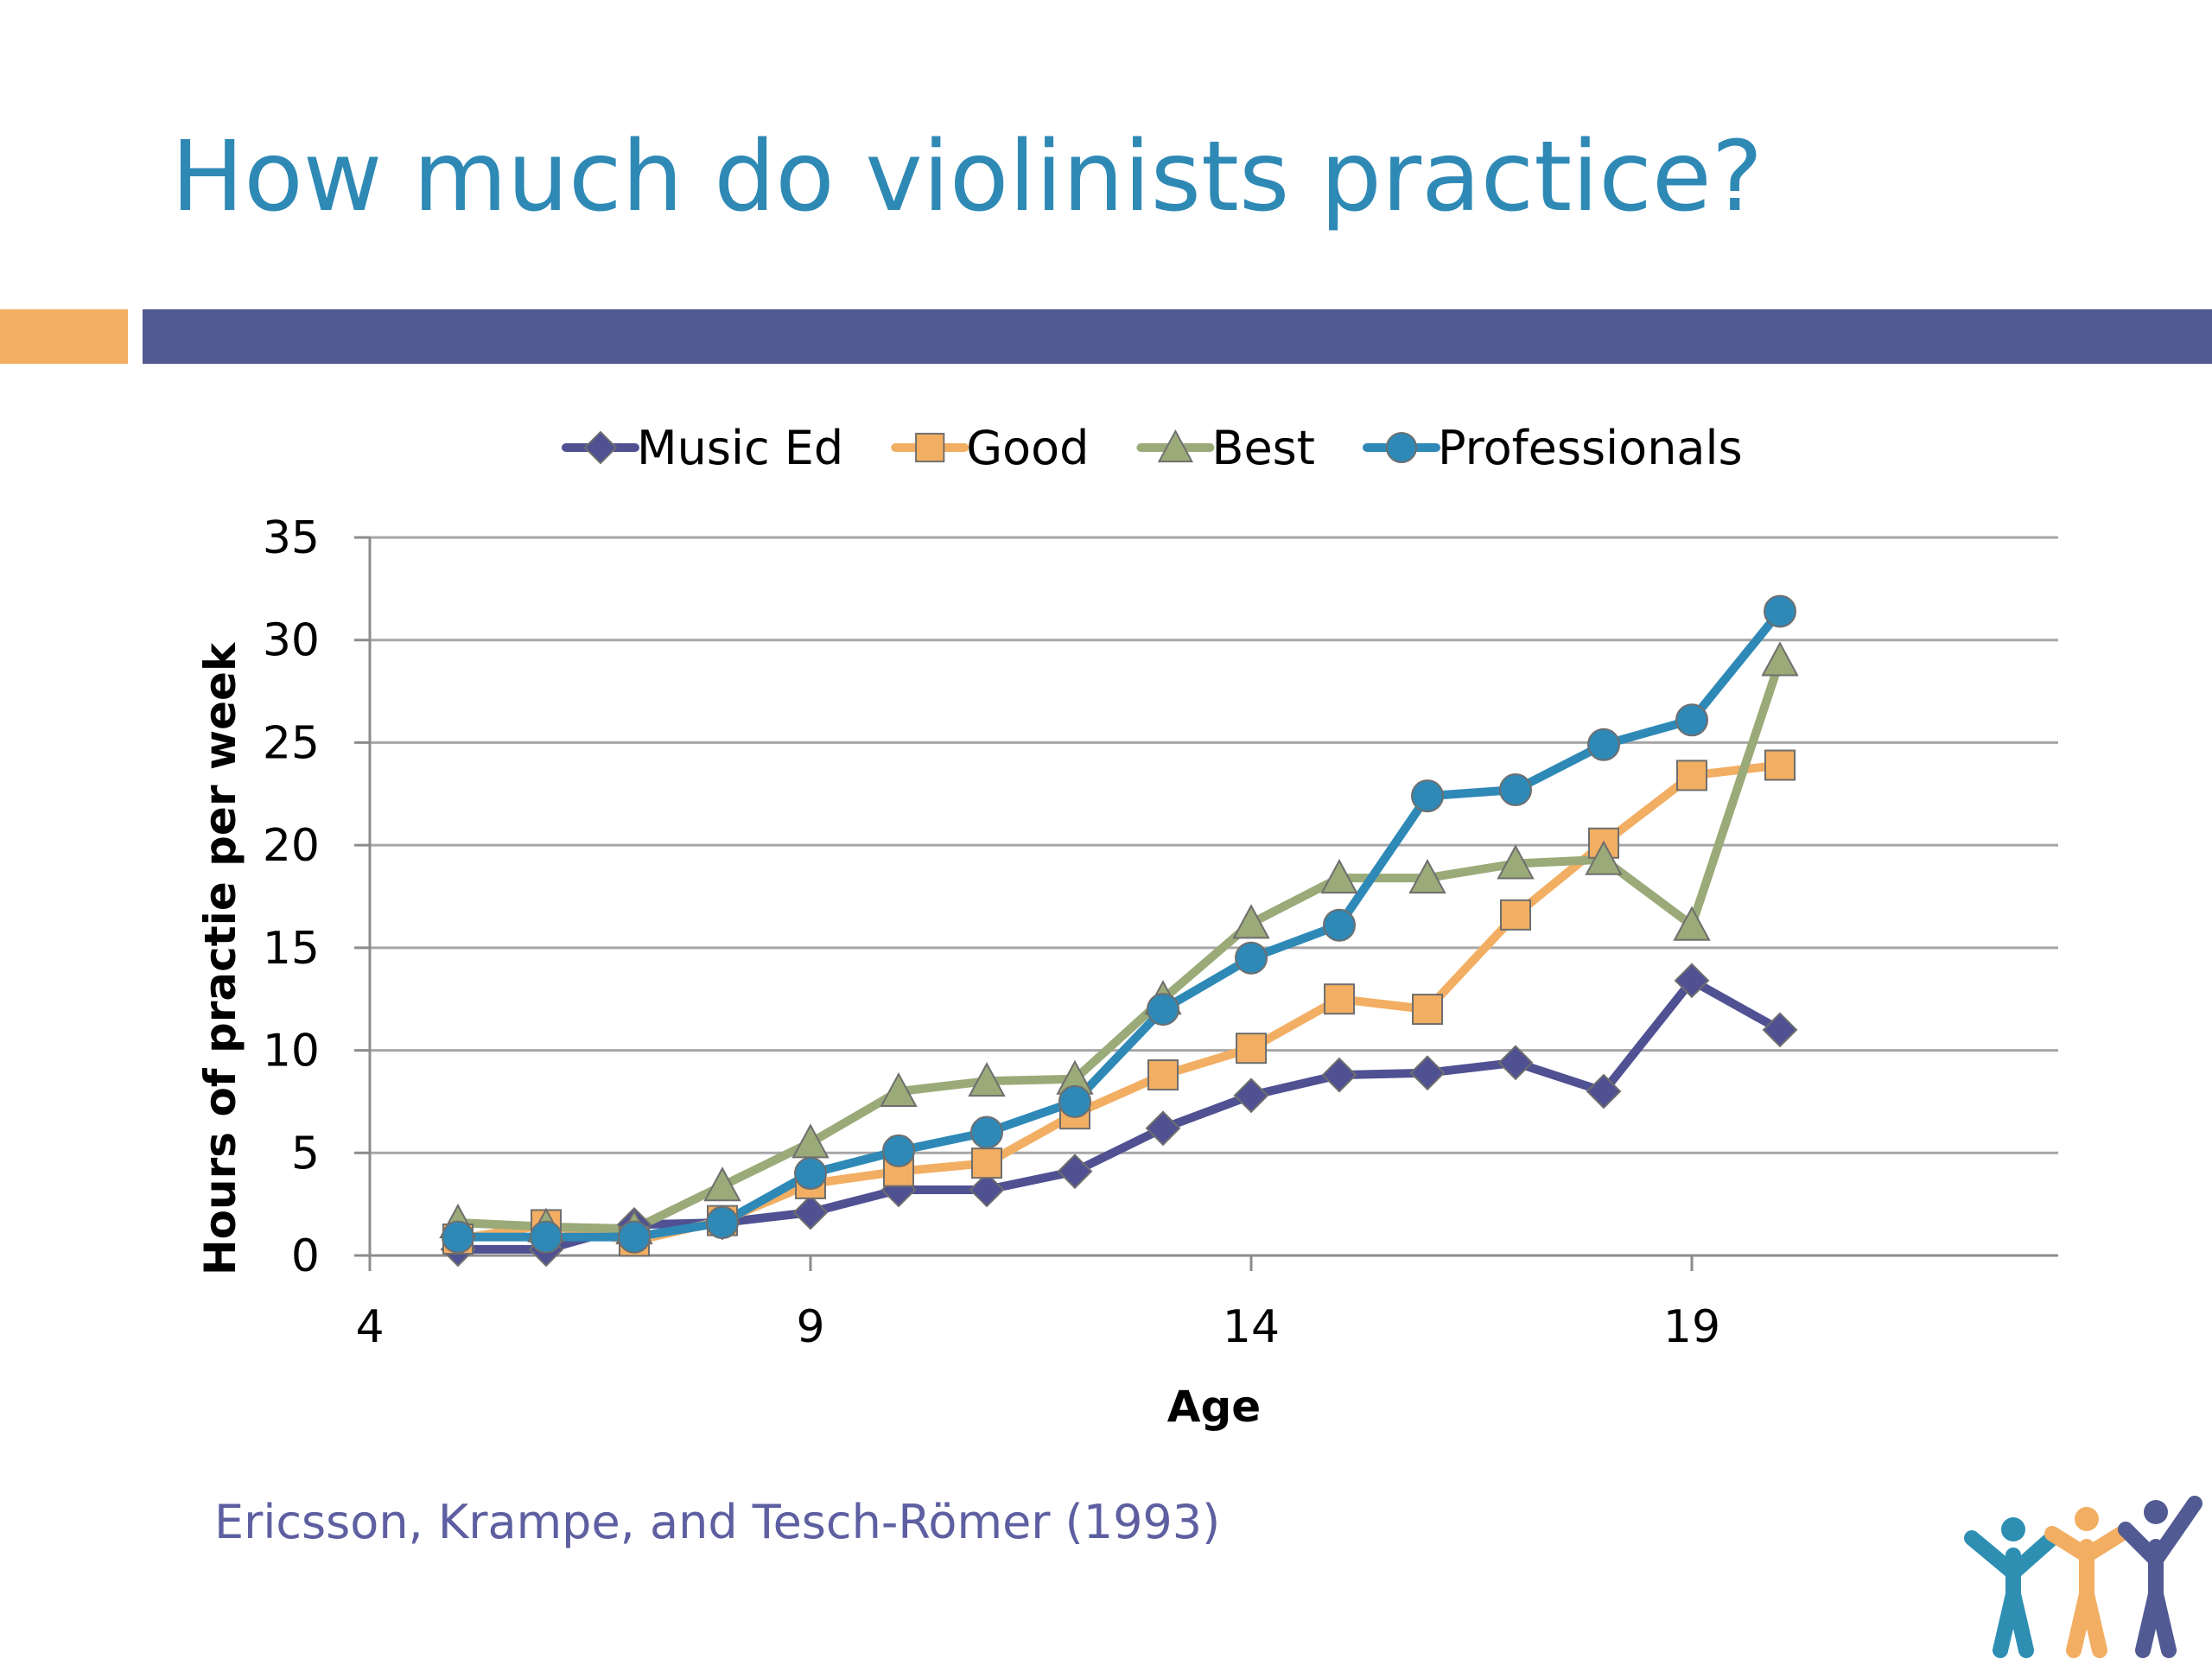 The width and height of the screenshot is (2212, 1659). Describe the element at coordinates (291, 846) in the screenshot. I see `y-tick-label-20: 20` at that location.